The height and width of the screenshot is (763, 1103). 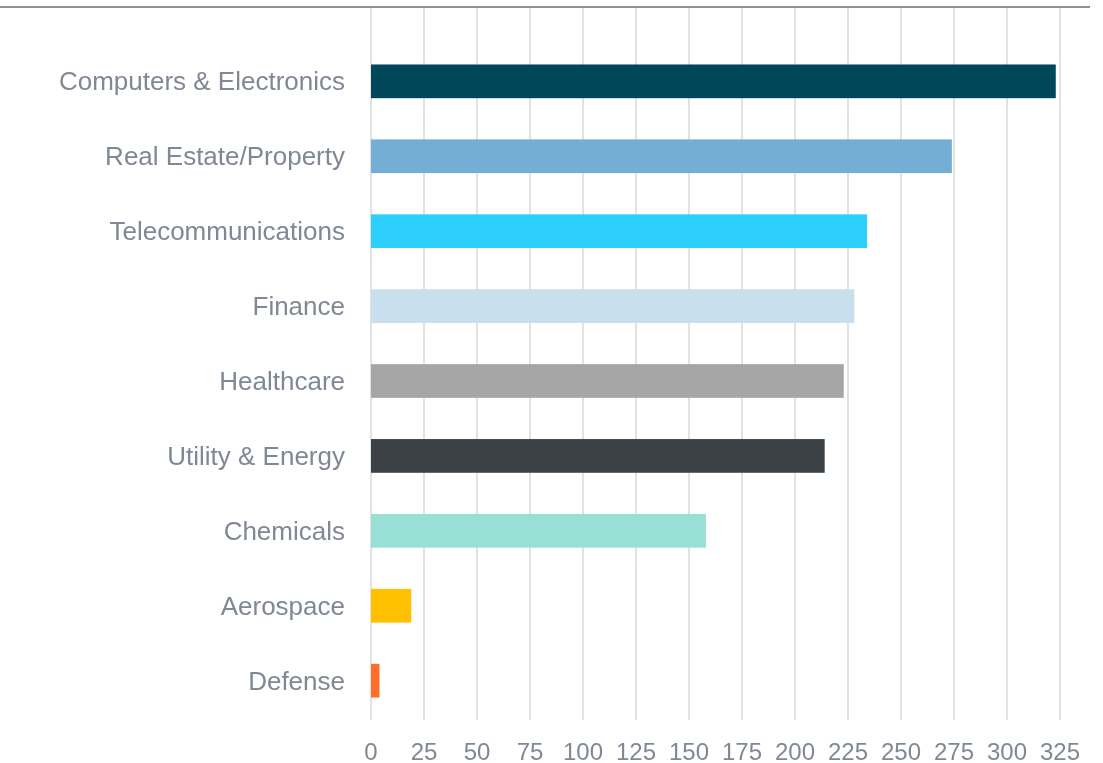 I want to click on x-tick-label: 75, so click(x=530, y=750).